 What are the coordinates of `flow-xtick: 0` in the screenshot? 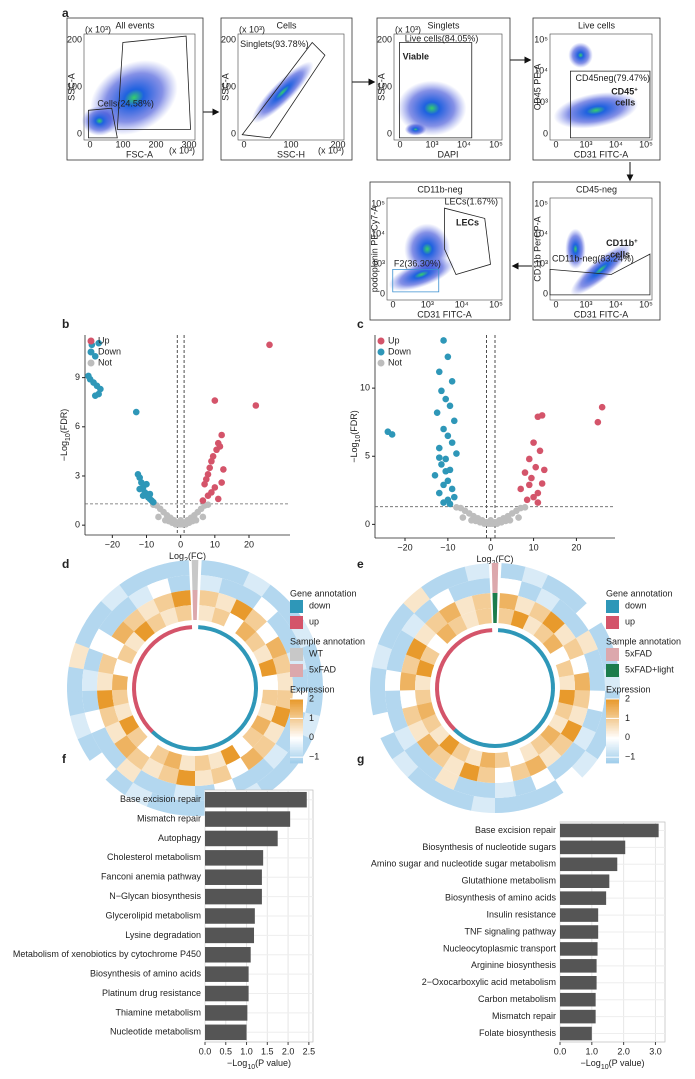 It's located at (243, 144).